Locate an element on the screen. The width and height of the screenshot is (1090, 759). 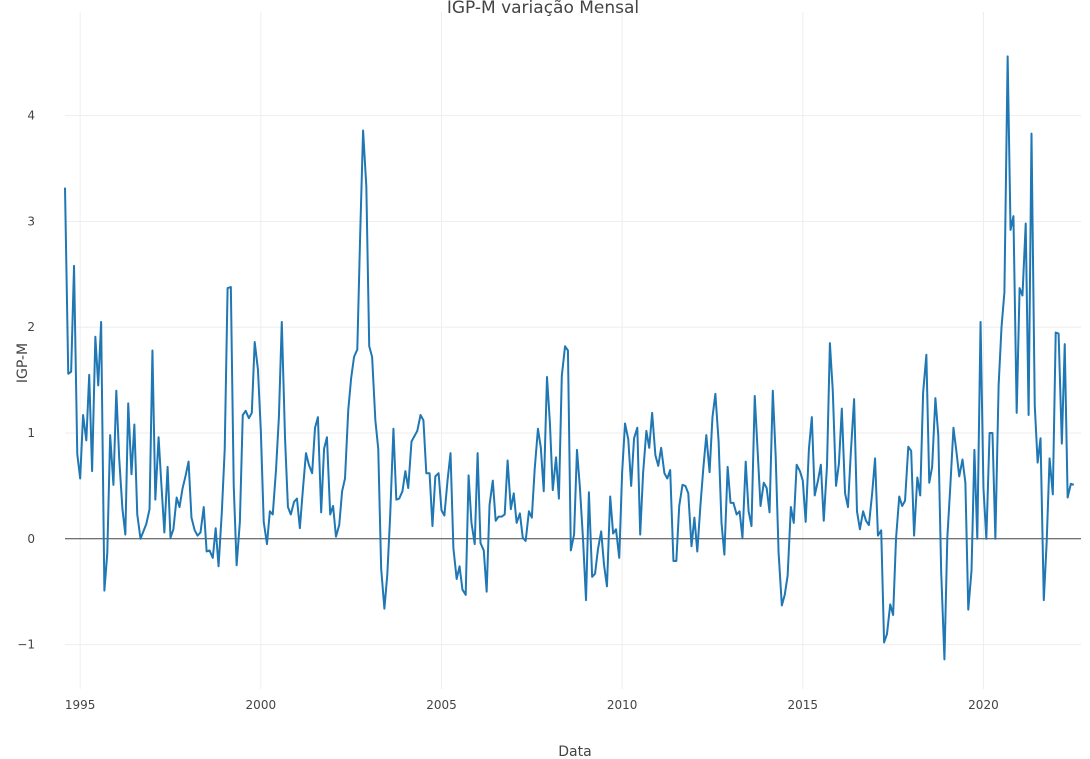
x-tick-label: 1995 is located at coordinates (80, 705).